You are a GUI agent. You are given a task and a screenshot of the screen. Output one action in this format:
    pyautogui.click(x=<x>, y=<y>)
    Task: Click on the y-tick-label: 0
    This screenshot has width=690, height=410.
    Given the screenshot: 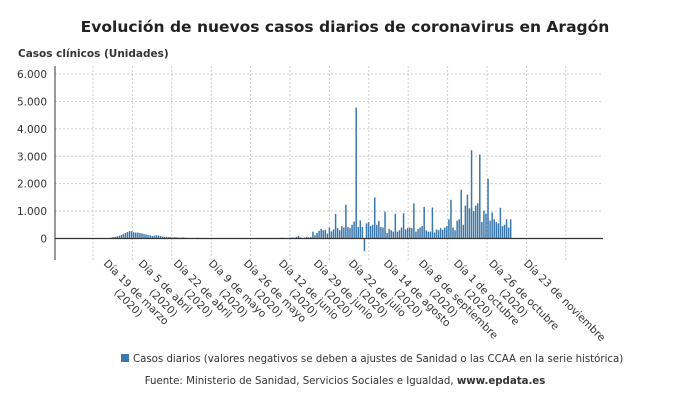 What is the action you would take?
    pyautogui.click(x=43, y=240)
    